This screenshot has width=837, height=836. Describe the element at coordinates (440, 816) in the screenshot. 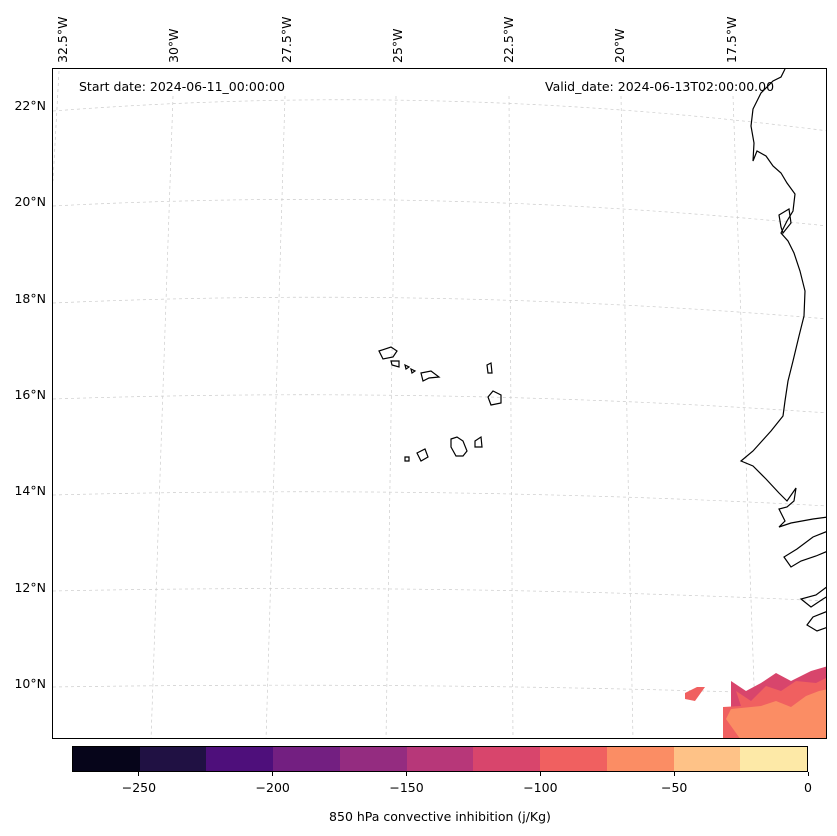

I see `colorbar-label: 850 hPa convective inhibition (j/Kg)` at that location.